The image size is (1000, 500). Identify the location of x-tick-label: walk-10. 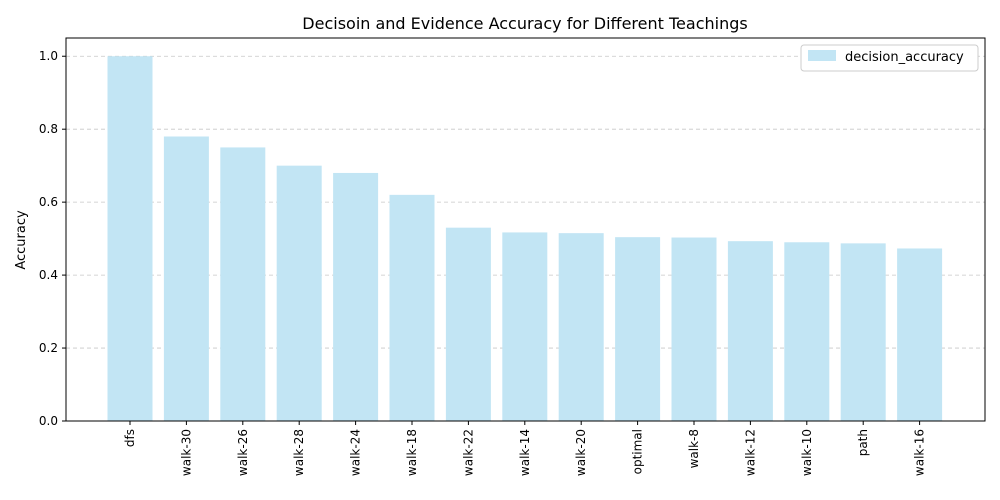
(807, 452).